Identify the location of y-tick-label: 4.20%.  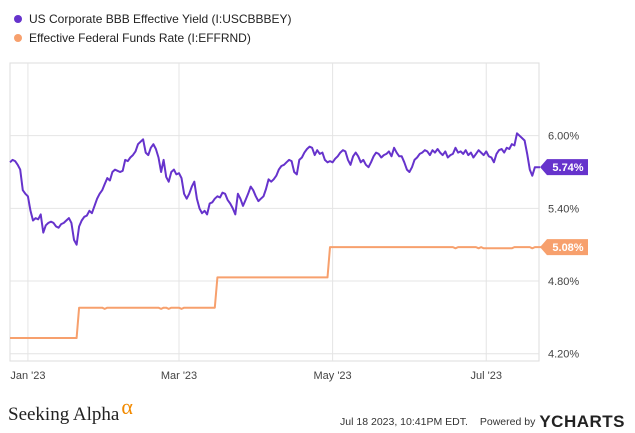
(563, 355).